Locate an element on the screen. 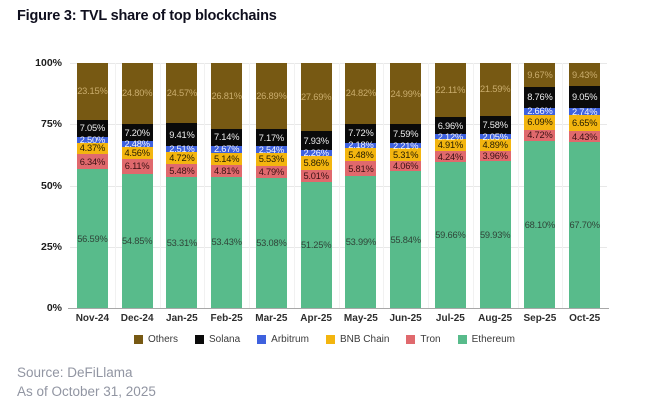  data-label: 53.31% is located at coordinates (182, 242).